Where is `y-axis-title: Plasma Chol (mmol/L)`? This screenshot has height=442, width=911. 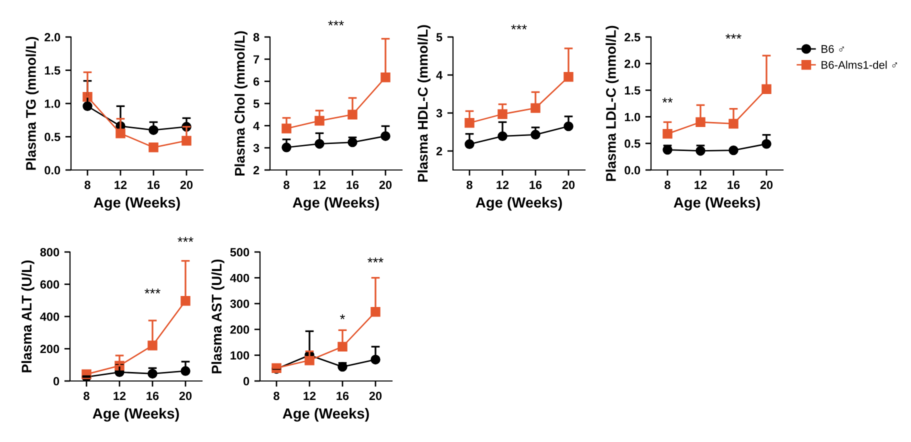
y-axis-title: Plasma Chol (mmol/L) is located at coordinates (241, 103).